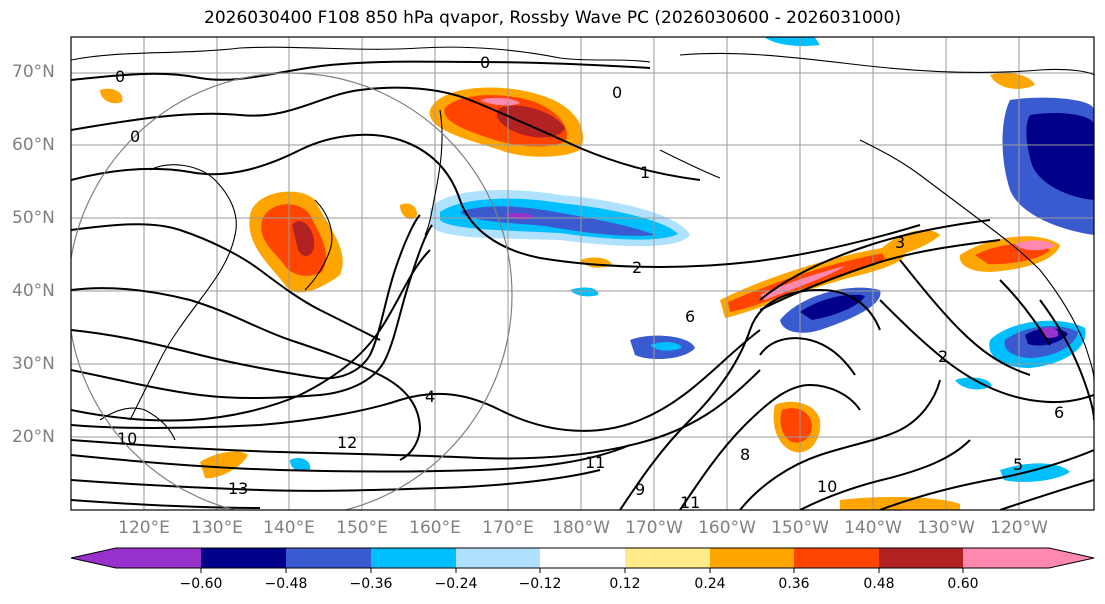 The image size is (1105, 604). Describe the element at coordinates (33, 145) in the screenshot. I see `lat-label: 60°N` at that location.